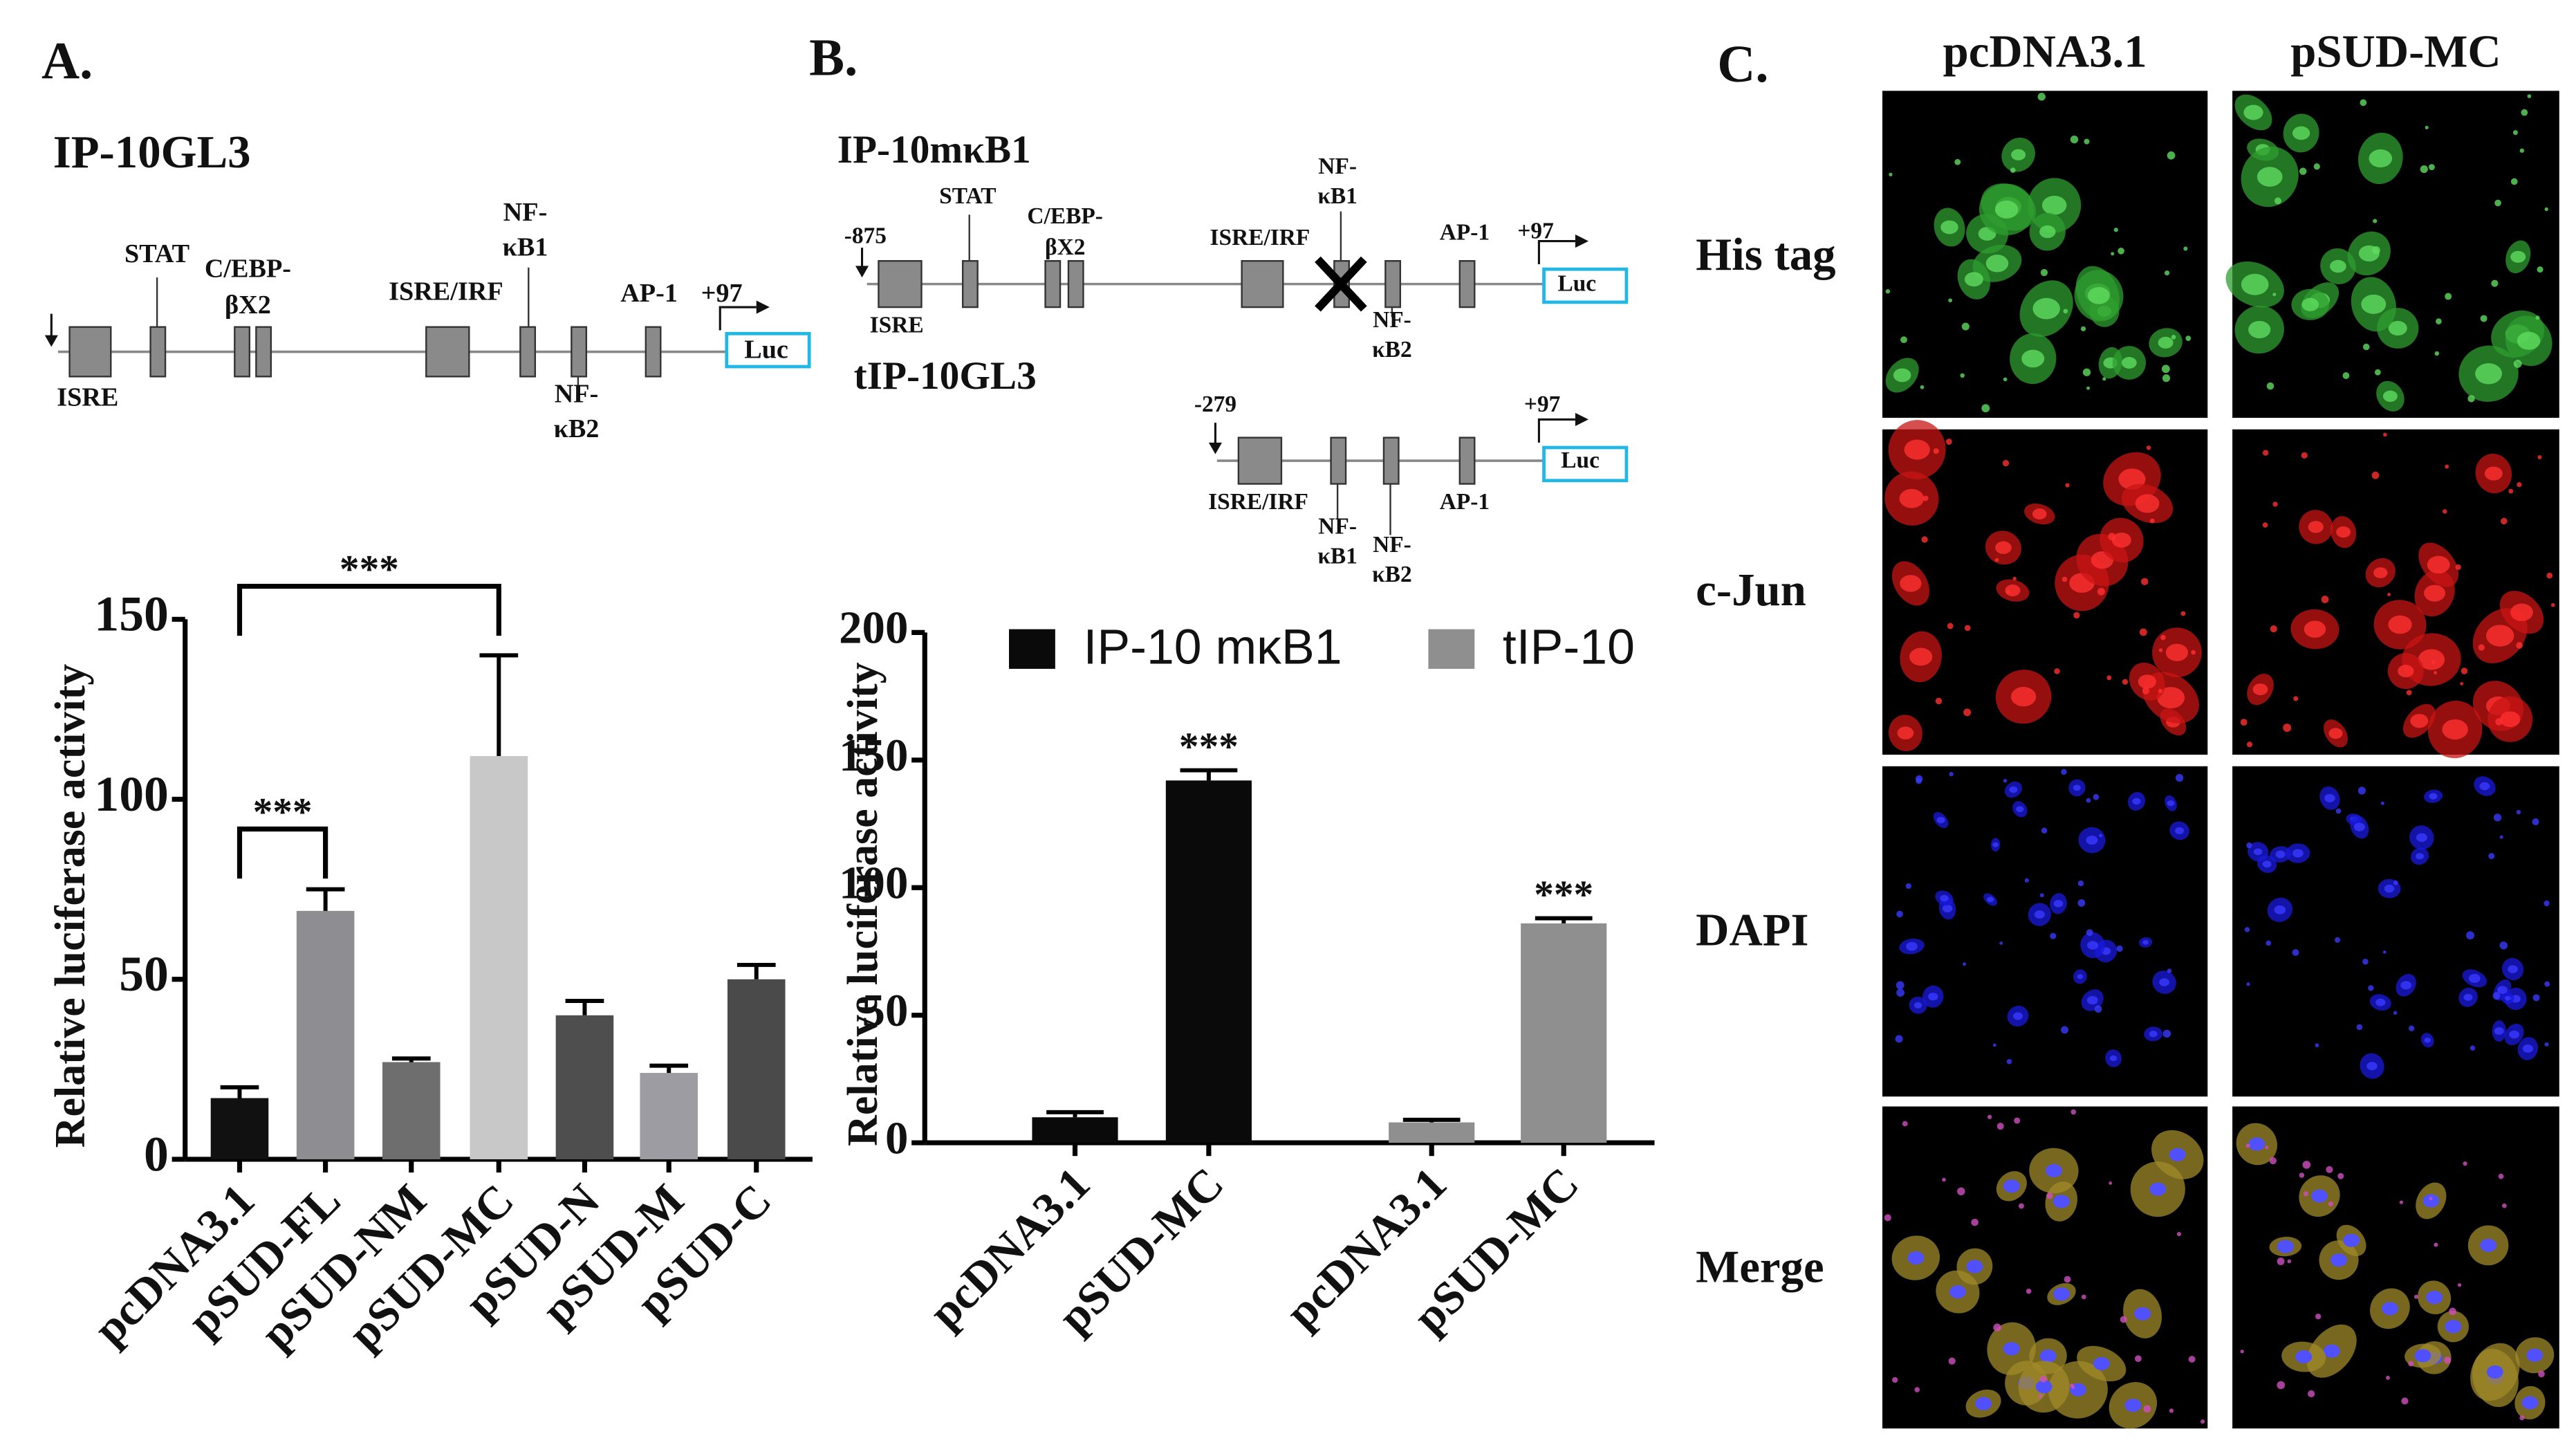 This screenshot has height=1445, width=2576. I want to click on arrow-head, so click(1215, 448).